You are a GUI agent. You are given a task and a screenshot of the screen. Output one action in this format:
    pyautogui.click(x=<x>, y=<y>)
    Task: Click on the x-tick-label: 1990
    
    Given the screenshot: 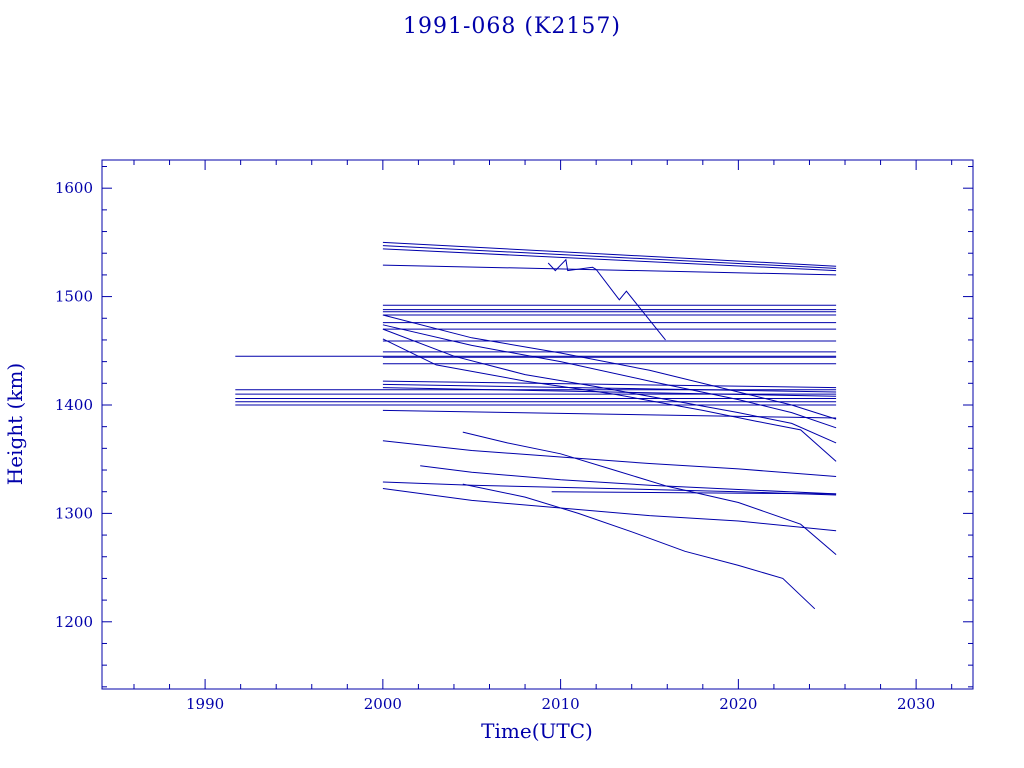 What is the action you would take?
    pyautogui.click(x=205, y=704)
    